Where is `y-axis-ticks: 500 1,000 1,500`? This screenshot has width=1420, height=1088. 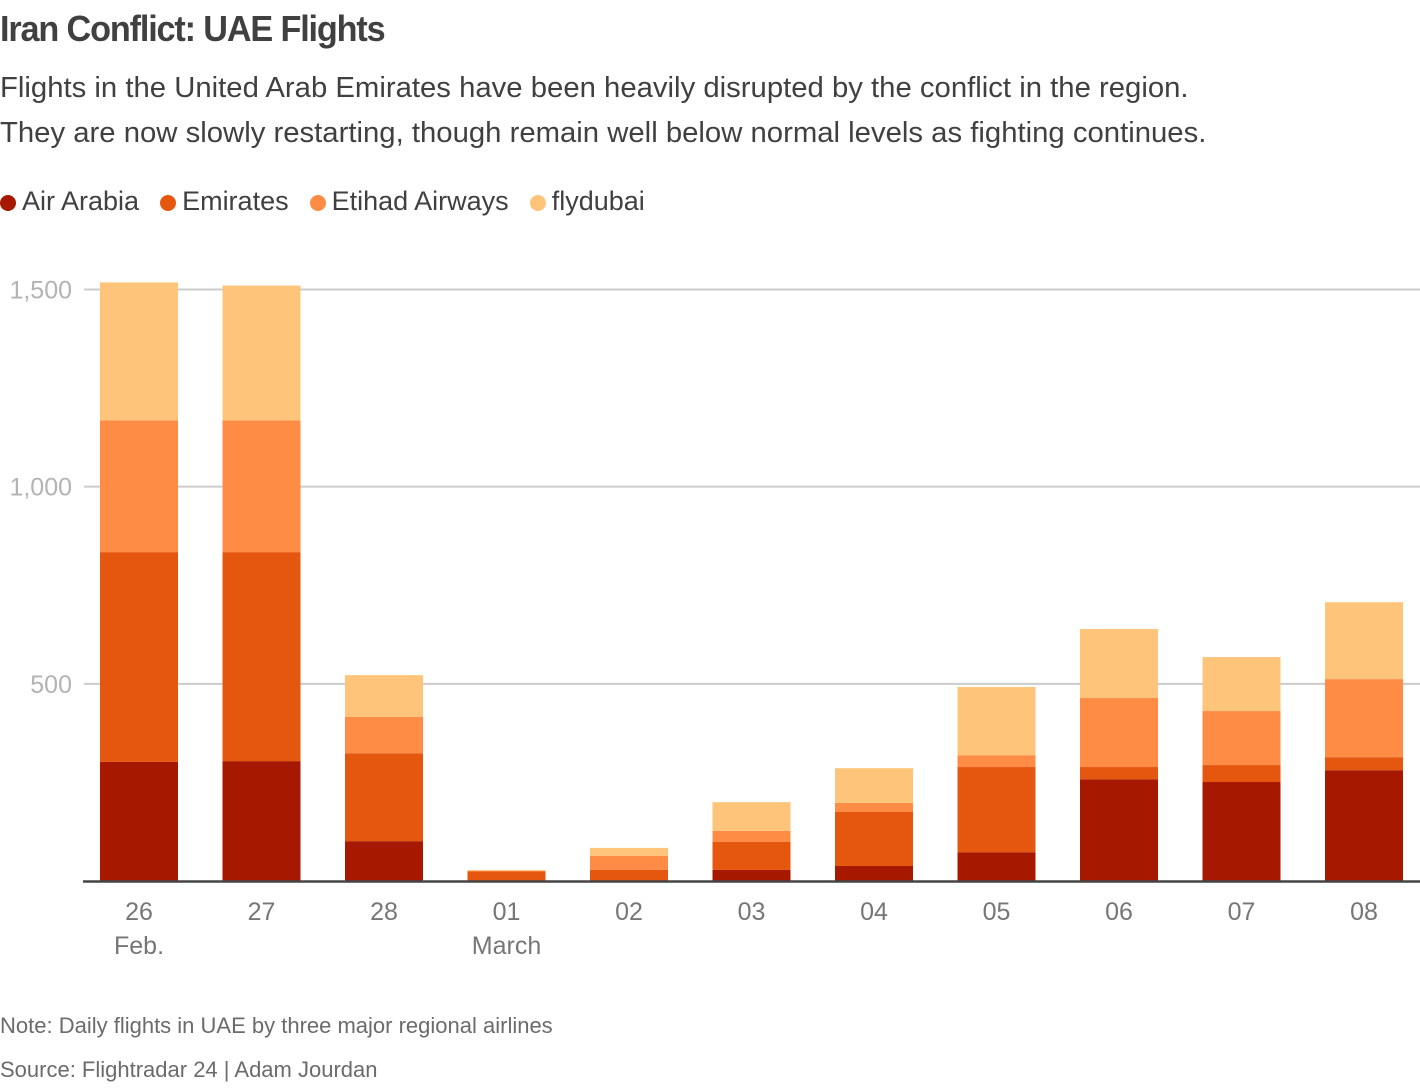
y-axis-ticks: 500 1,000 1,500 is located at coordinates (40, 488).